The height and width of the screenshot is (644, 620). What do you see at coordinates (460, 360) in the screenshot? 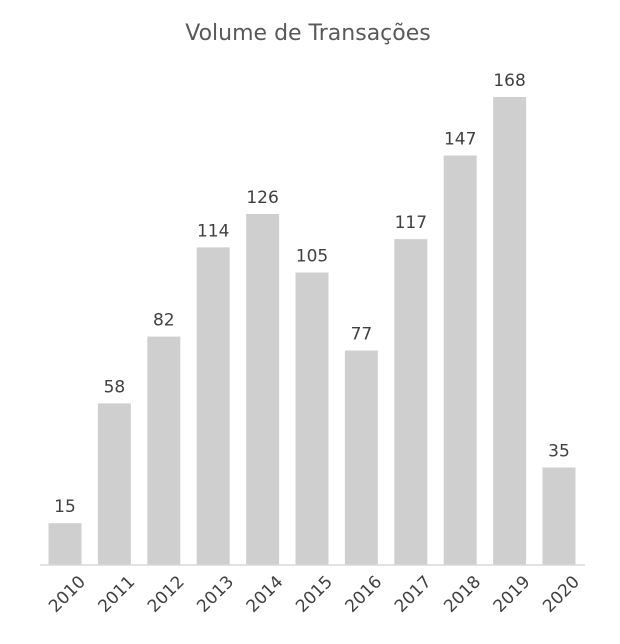
I see `bar-2018` at bounding box center [460, 360].